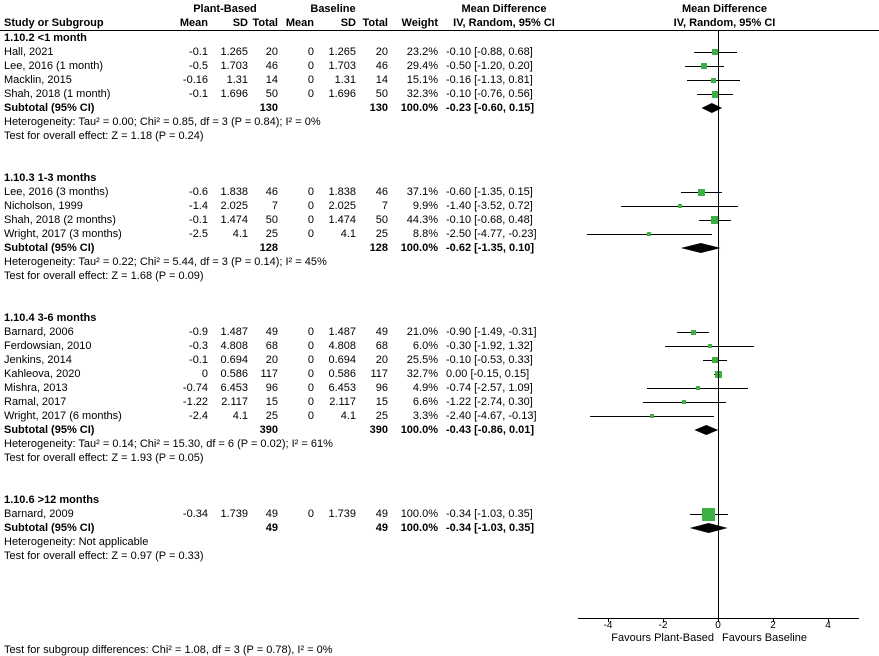 The width and height of the screenshot is (879, 656). What do you see at coordinates (488, 374) in the screenshot?
I see `md-ci-text: 0.00 [-0.15, 0.15]` at bounding box center [488, 374].